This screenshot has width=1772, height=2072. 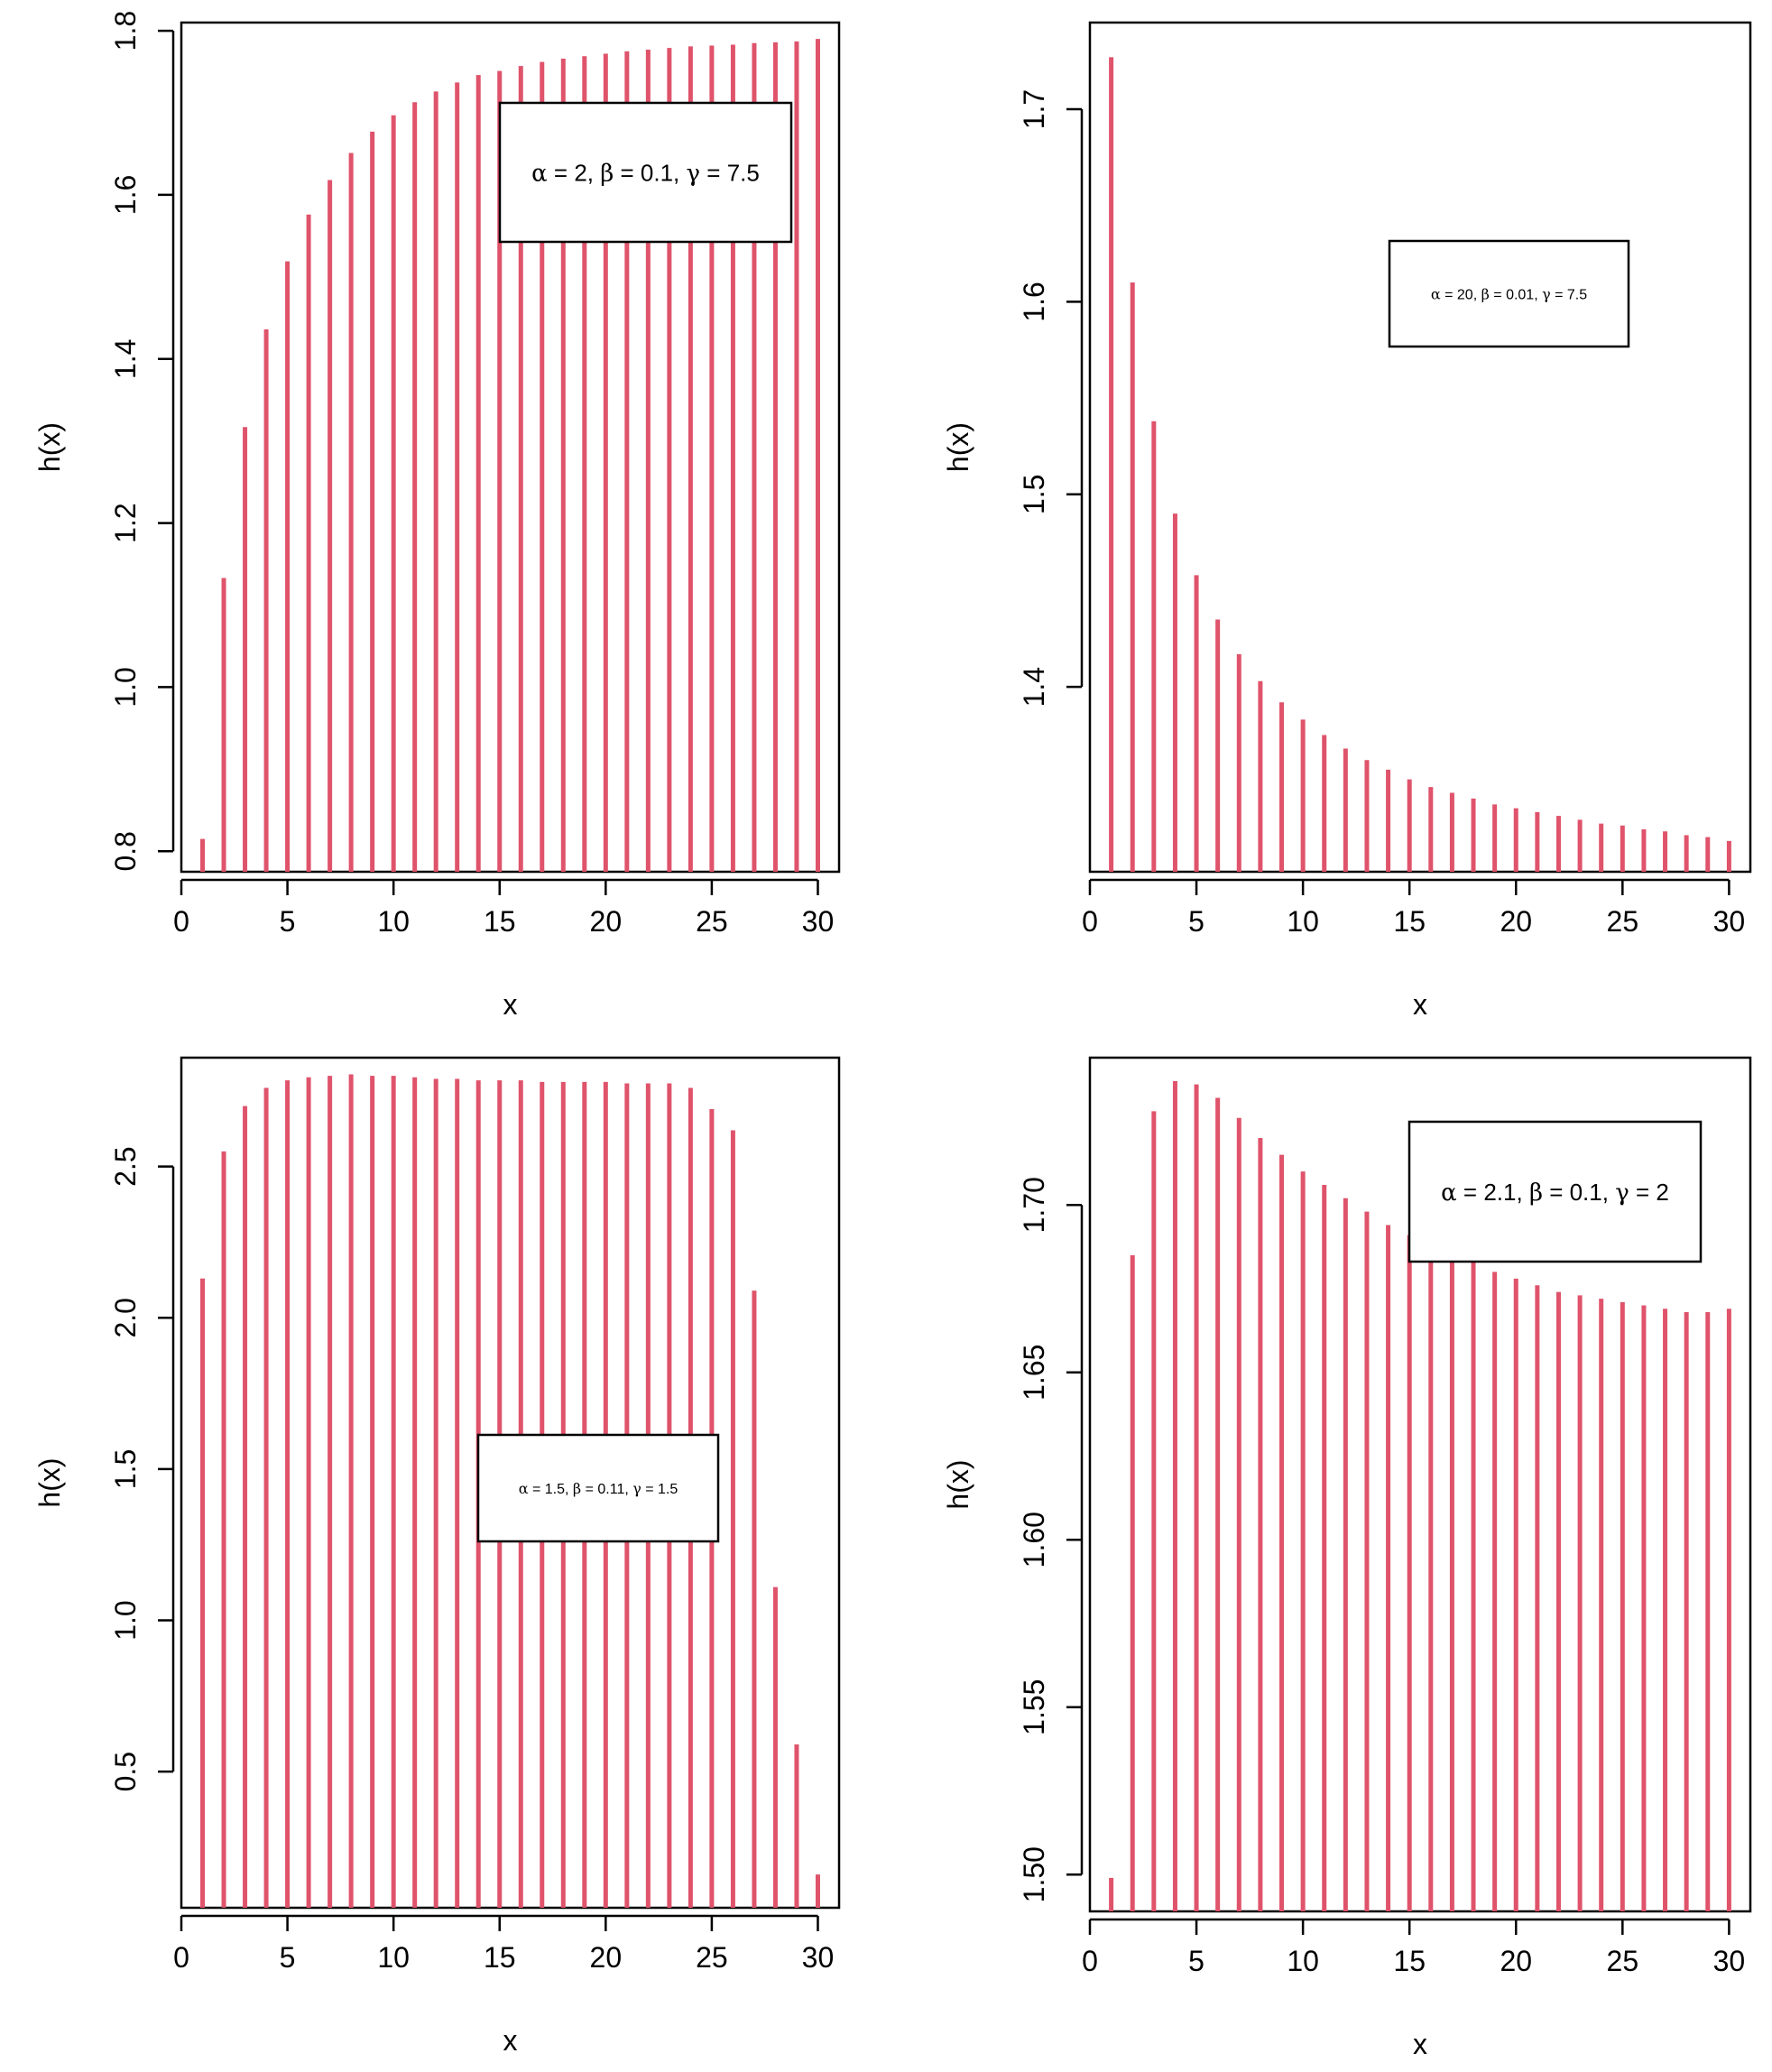 I want to click on y-tick-label: 0.5, so click(x=125, y=1771).